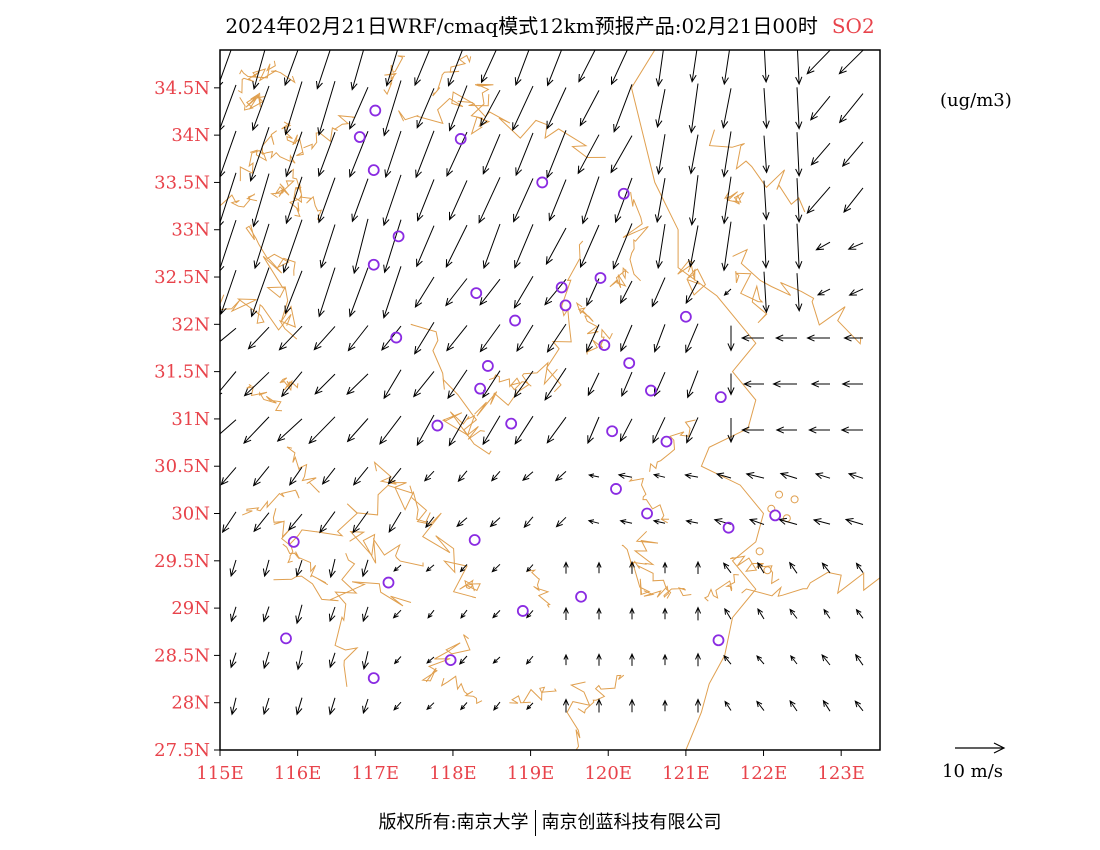 The image size is (1100, 850). I want to click on lon-tick-label: 117E, so click(376, 773).